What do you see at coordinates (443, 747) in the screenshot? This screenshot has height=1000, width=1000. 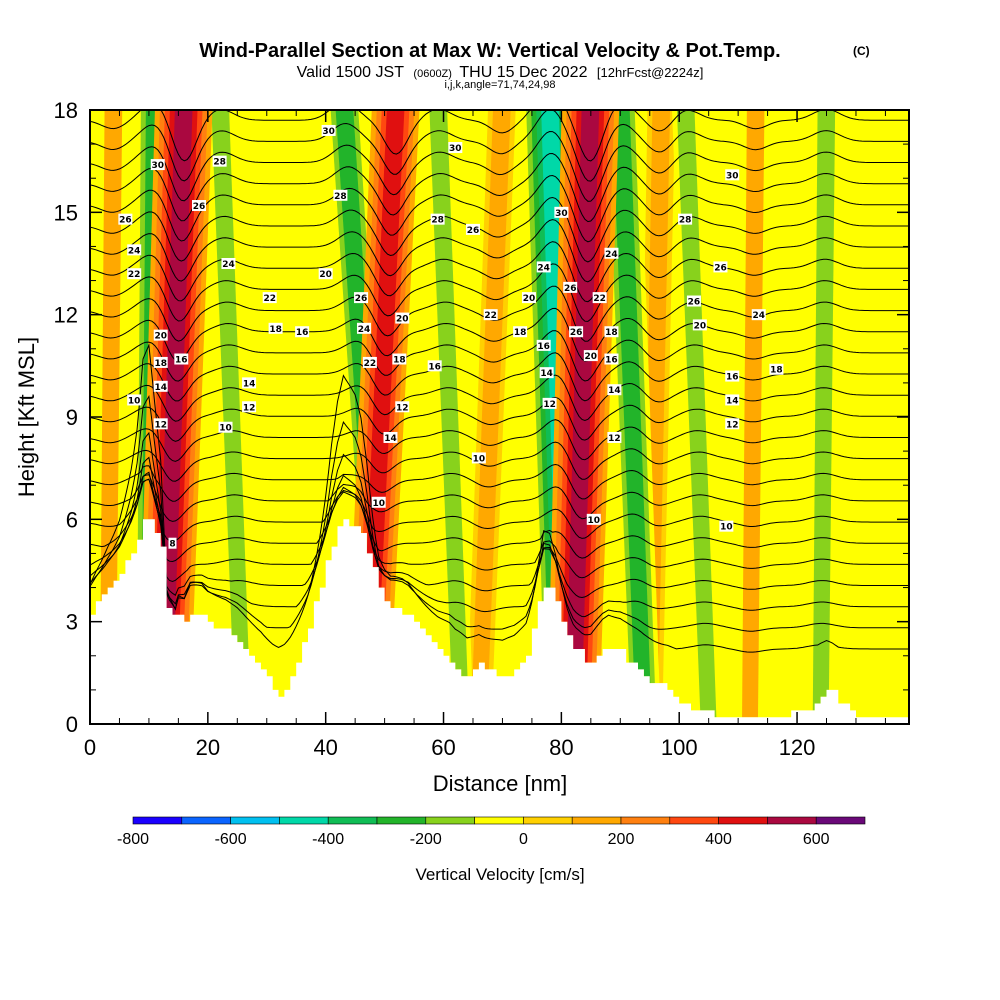 I see `x-tick-label: 60` at bounding box center [443, 747].